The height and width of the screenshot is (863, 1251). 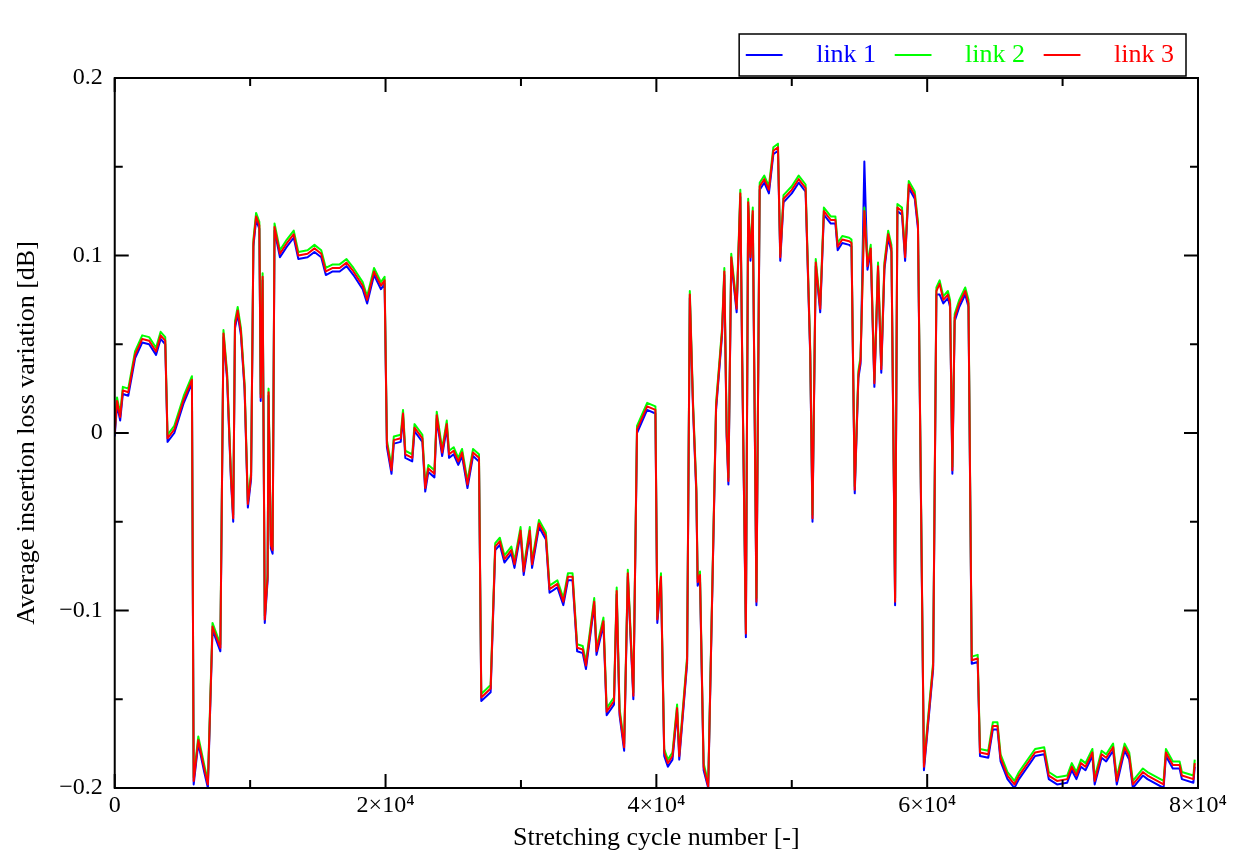 I want to click on legend-label: link 2, so click(x=982, y=53).